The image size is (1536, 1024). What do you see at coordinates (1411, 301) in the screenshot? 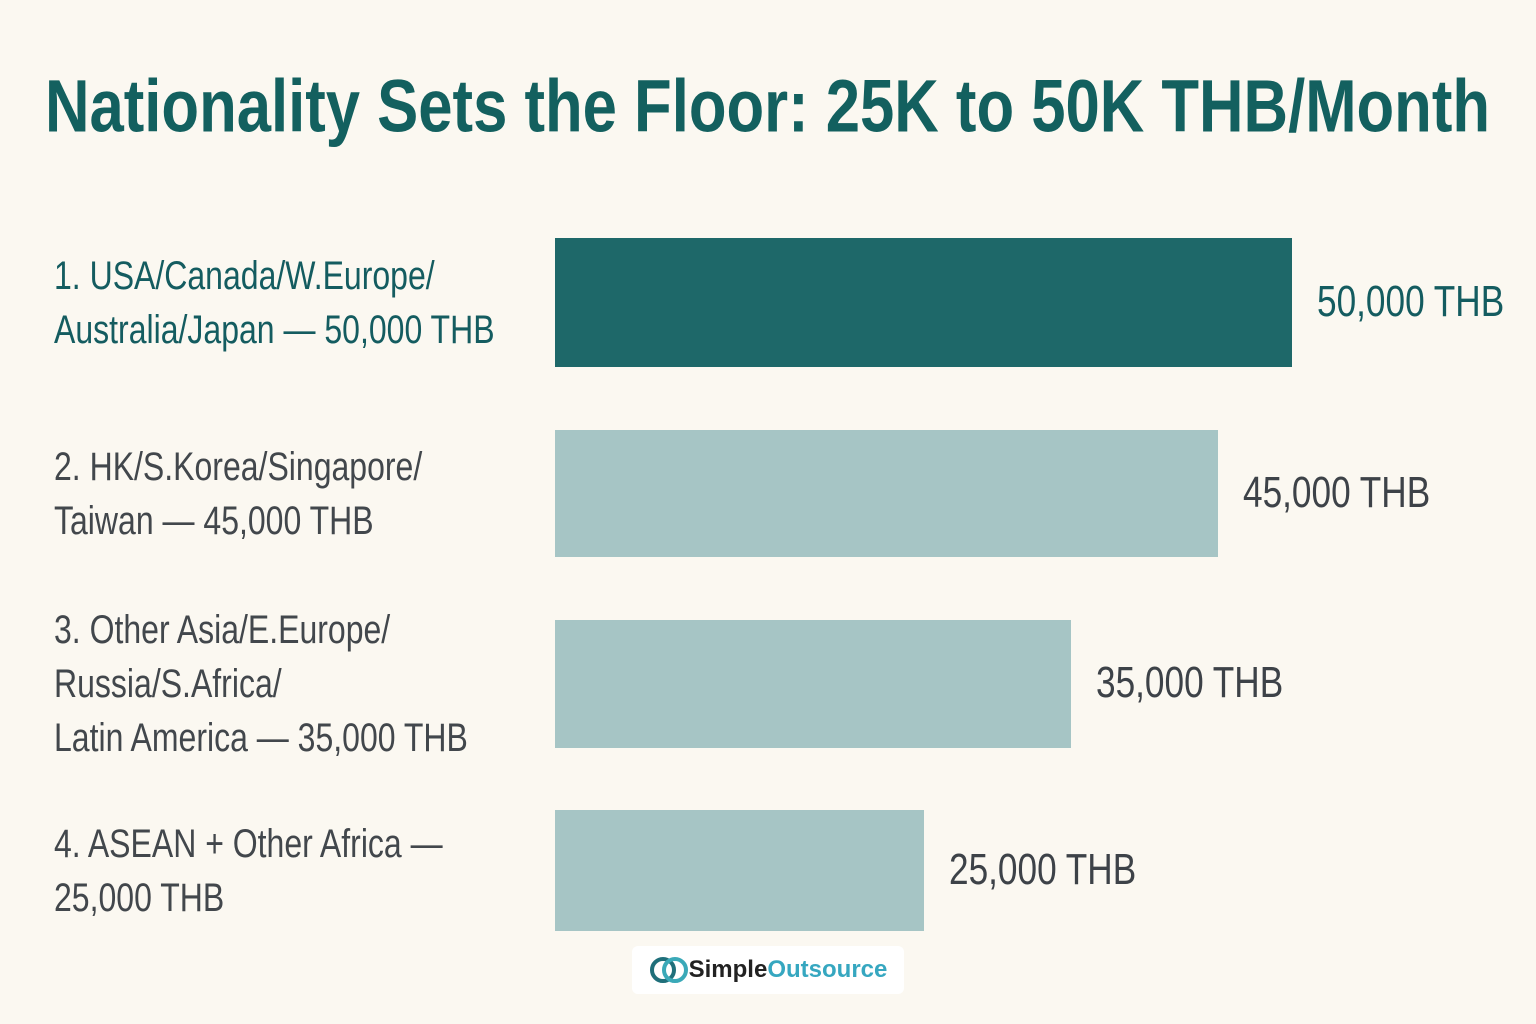
I see `value-label: 50,000 THB` at bounding box center [1411, 301].